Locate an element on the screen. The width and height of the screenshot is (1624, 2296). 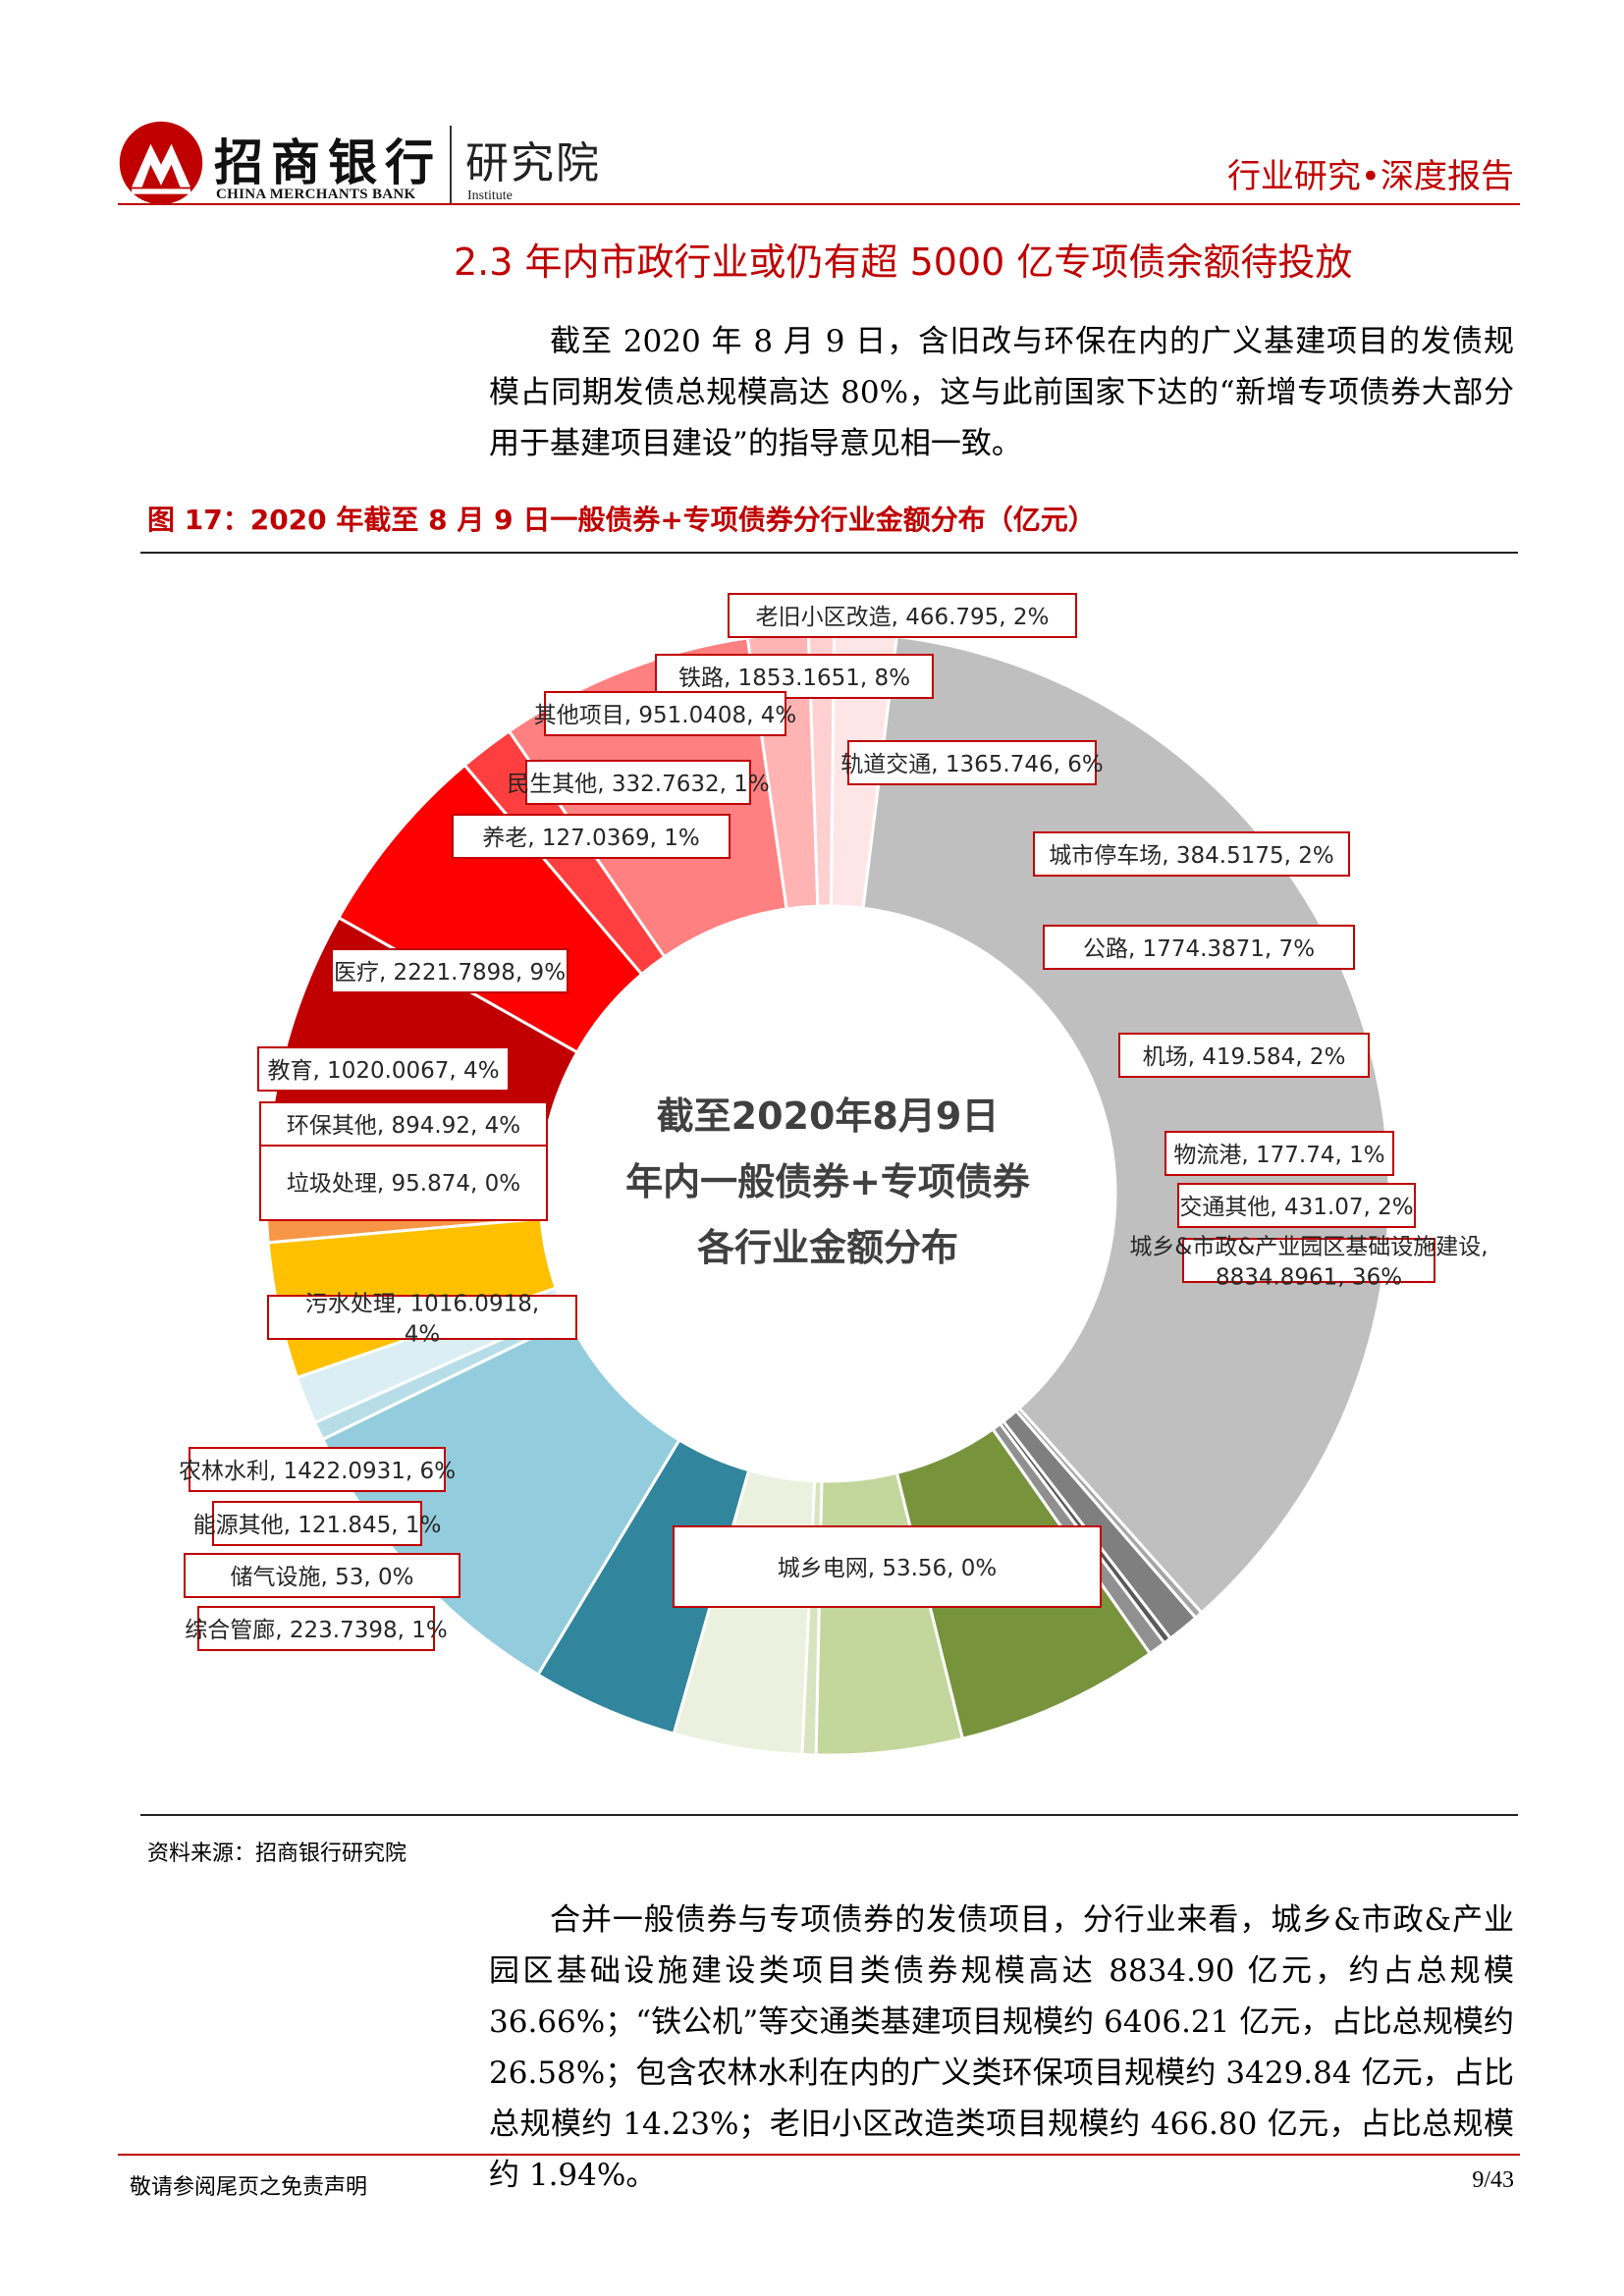
page-number: 9/43 is located at coordinates (1493, 2180).